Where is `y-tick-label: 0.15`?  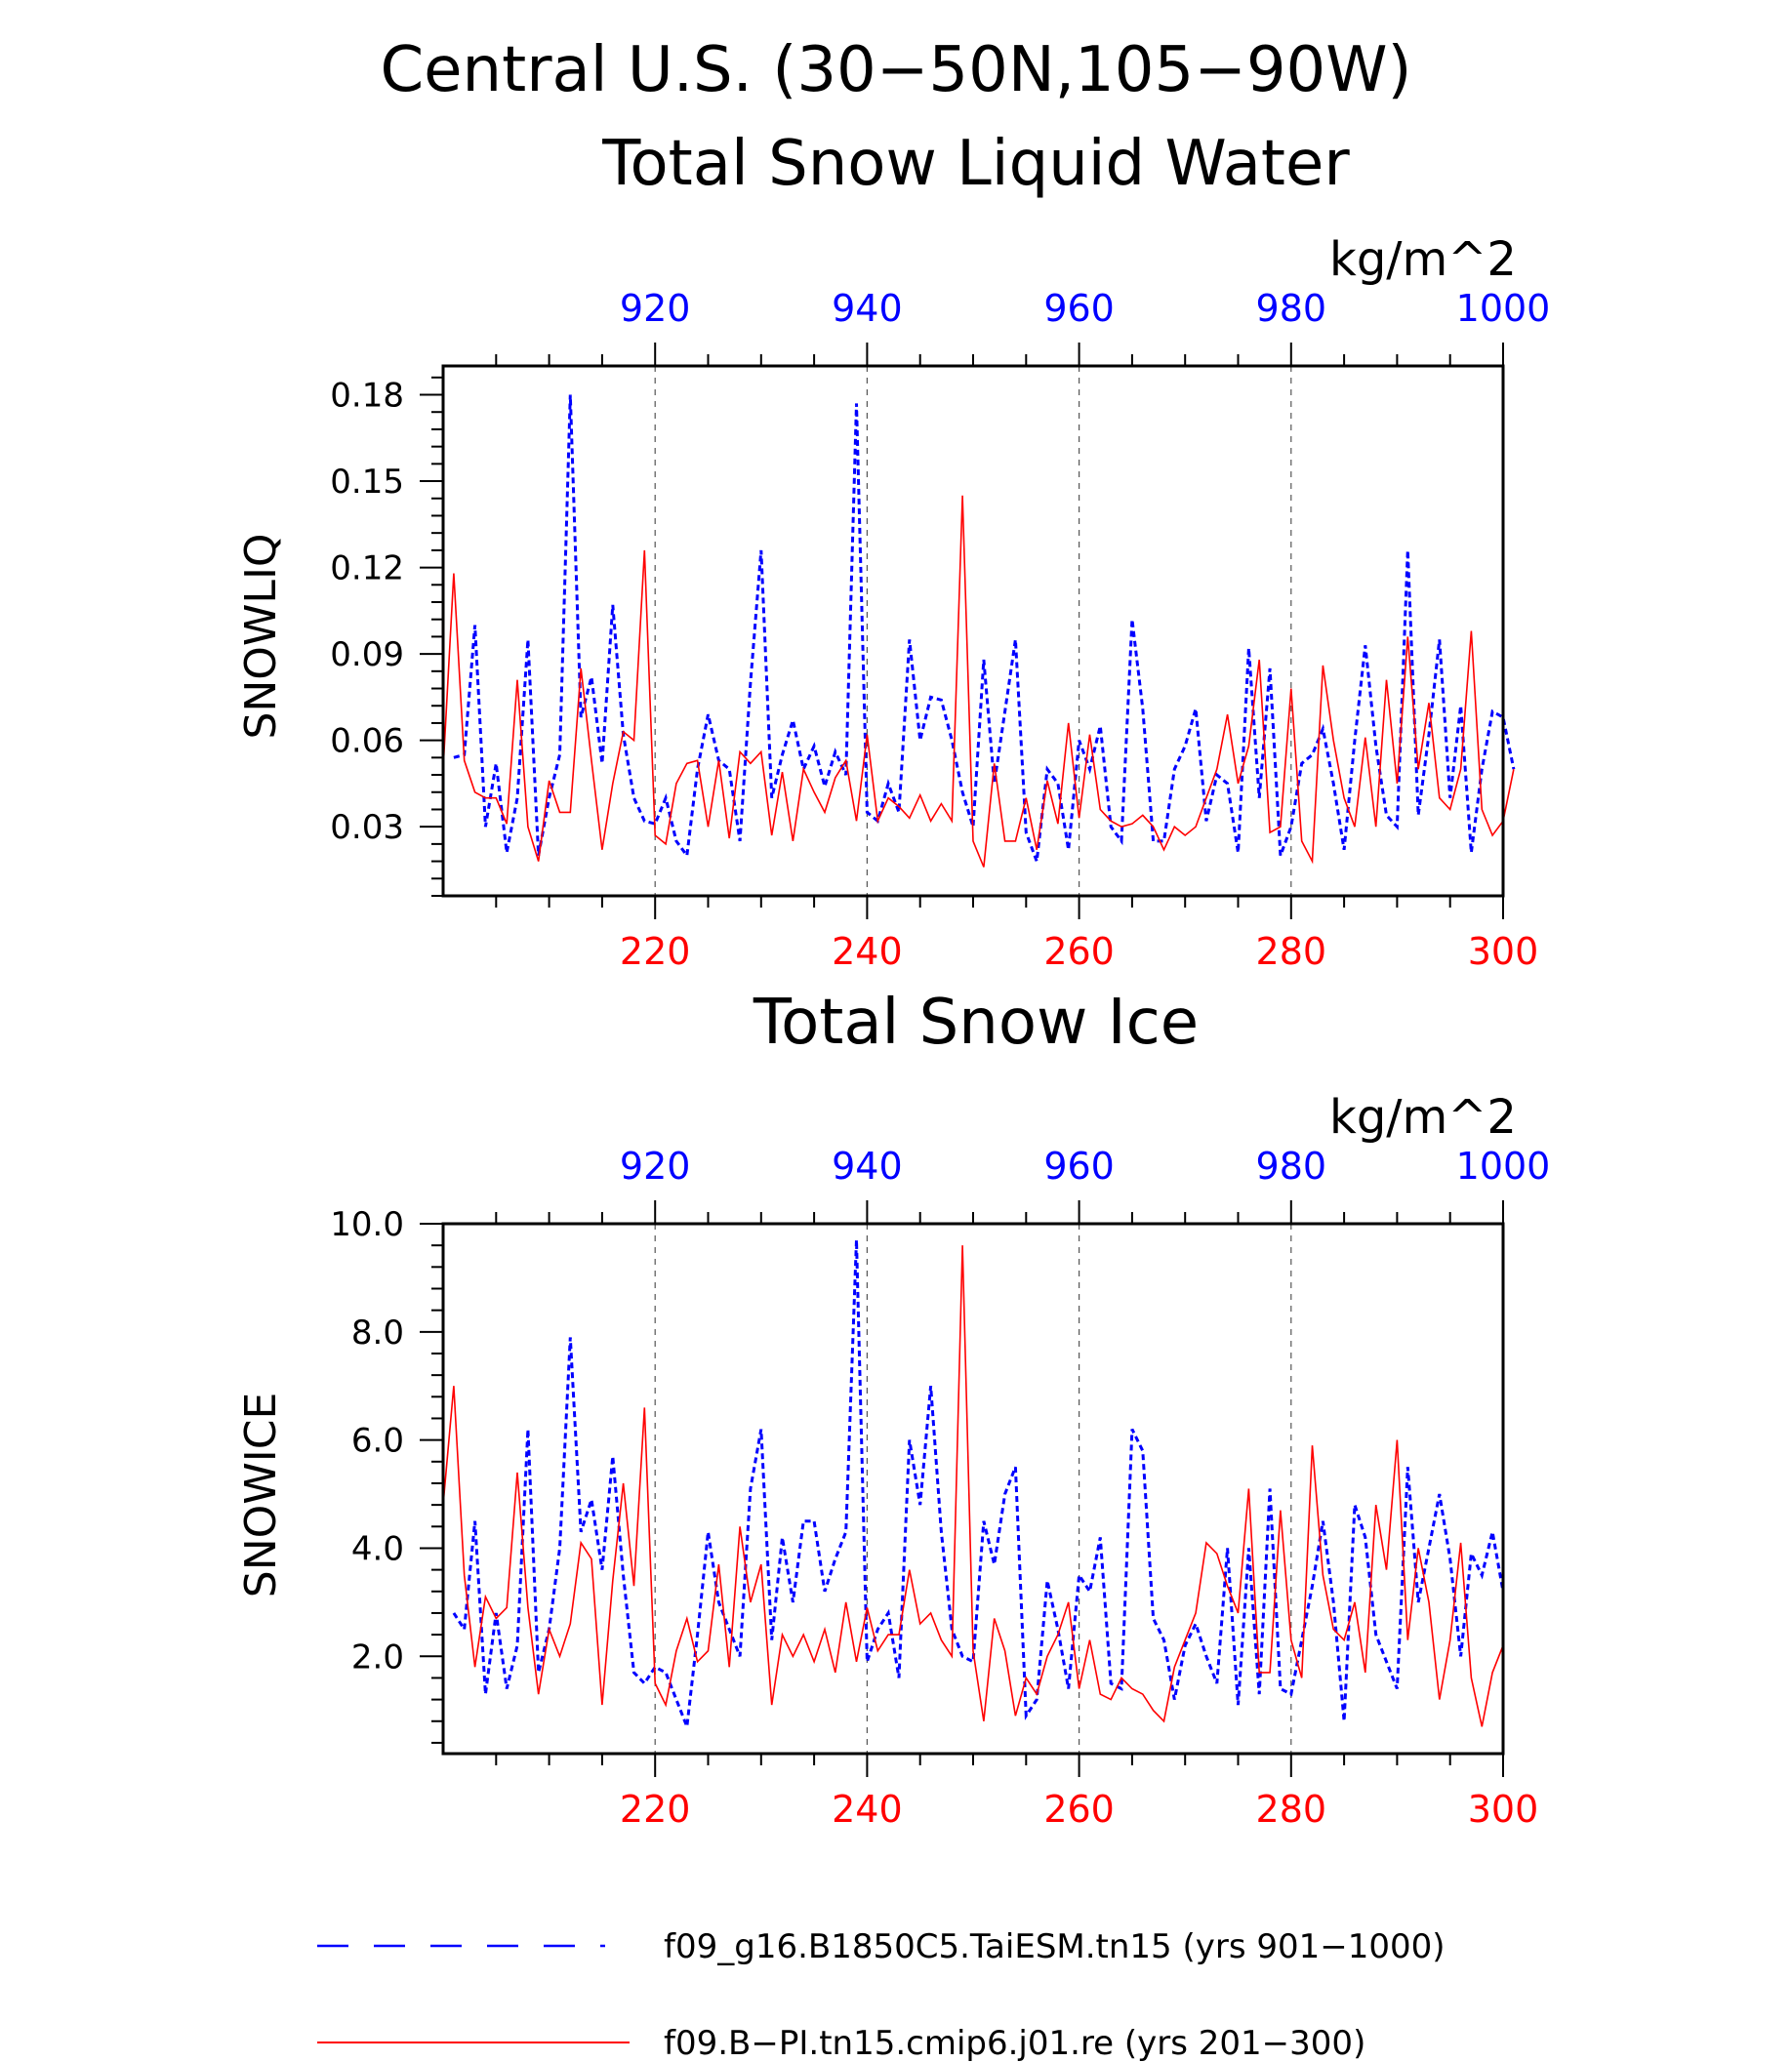 y-tick-label: 0.15 is located at coordinates (367, 482).